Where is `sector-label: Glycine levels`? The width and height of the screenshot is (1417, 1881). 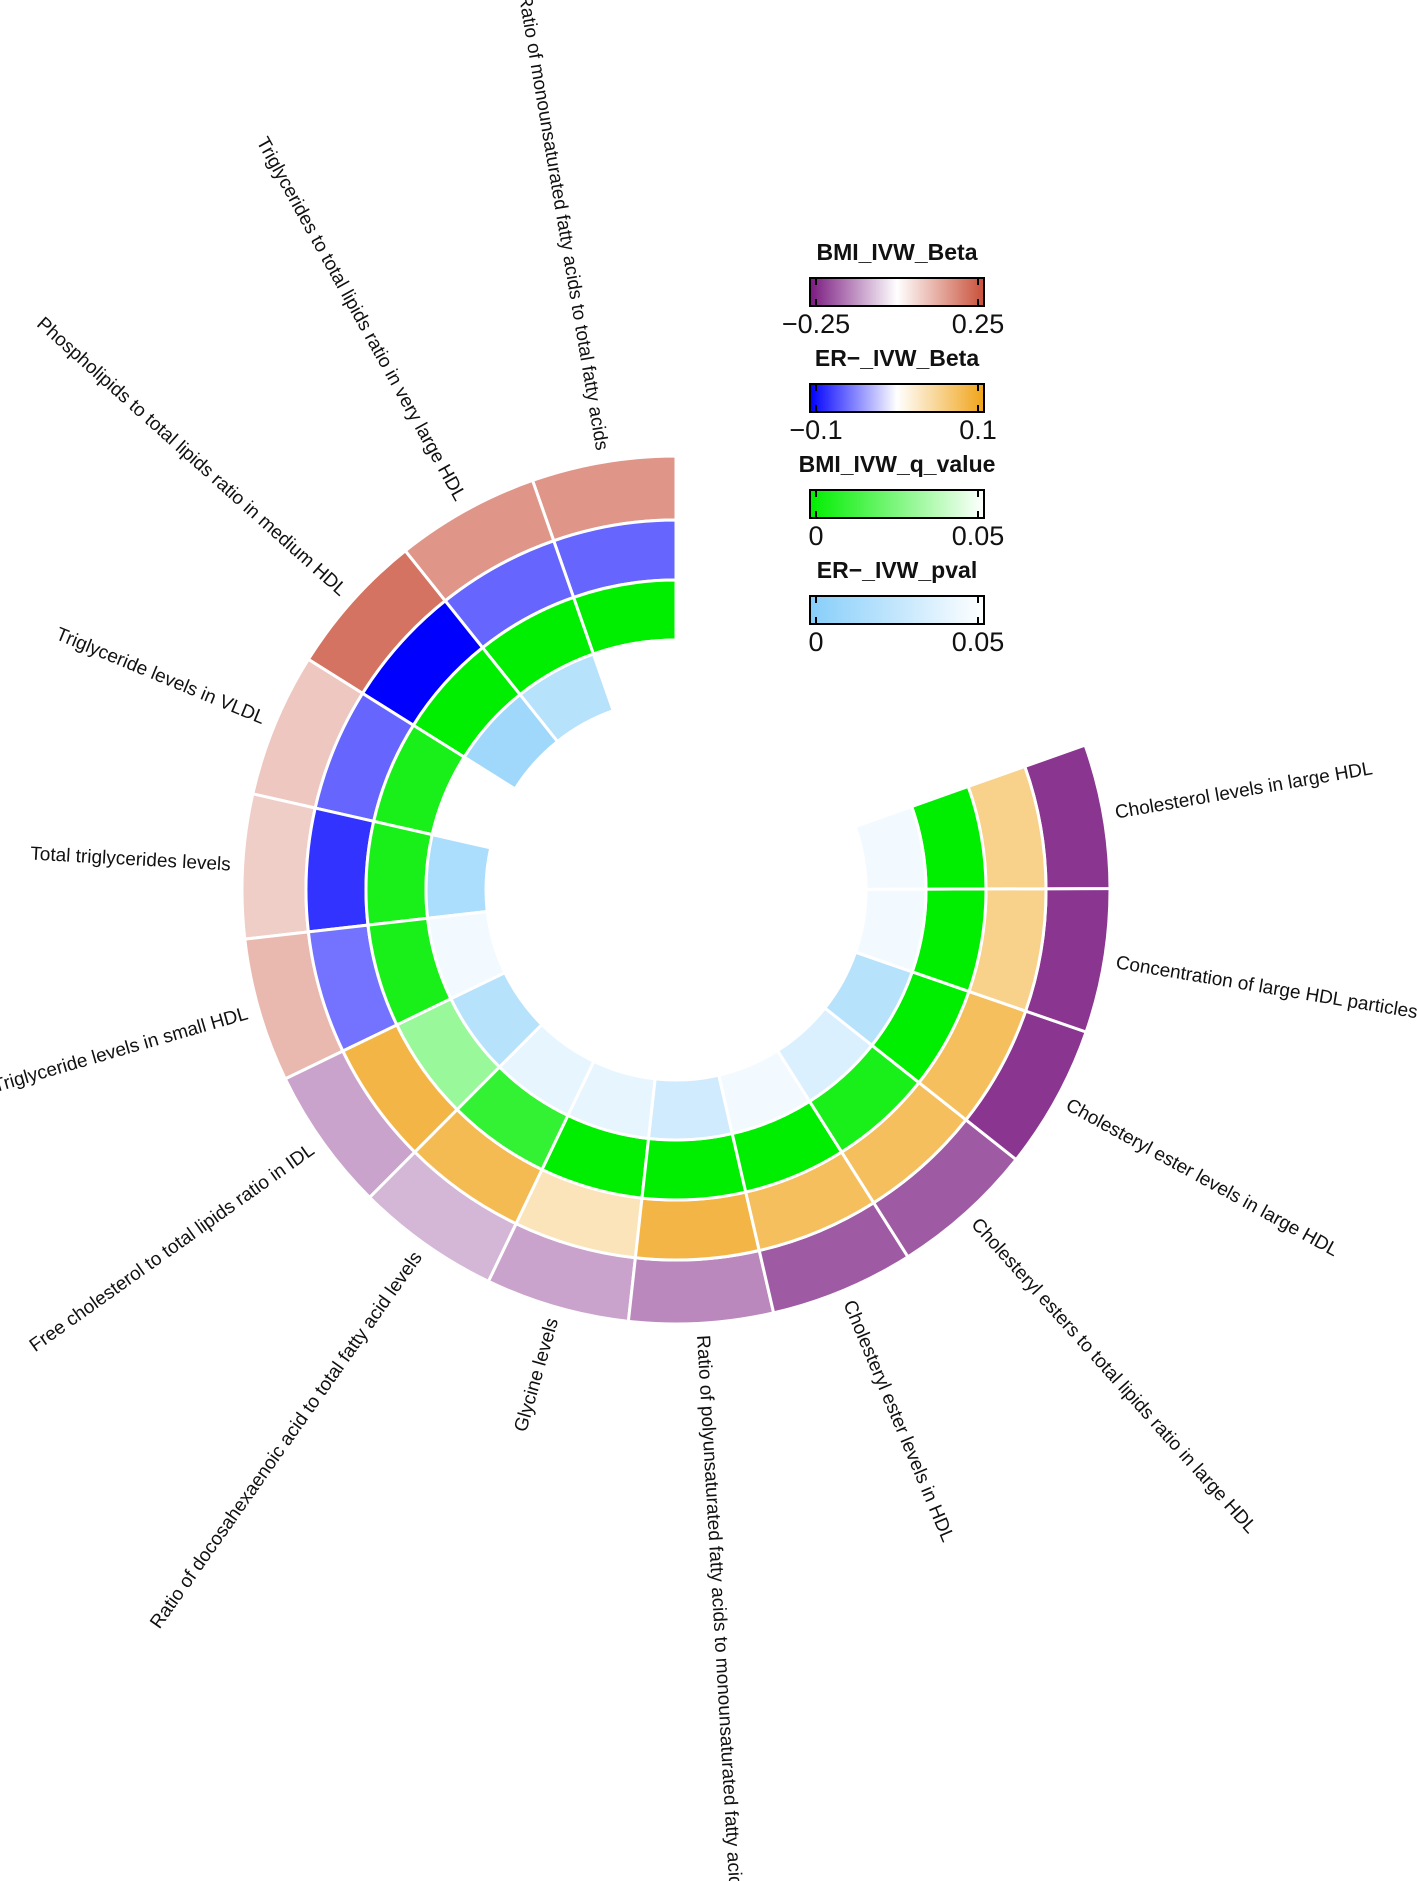 sector-label: Glycine levels is located at coordinates (537, 1375).